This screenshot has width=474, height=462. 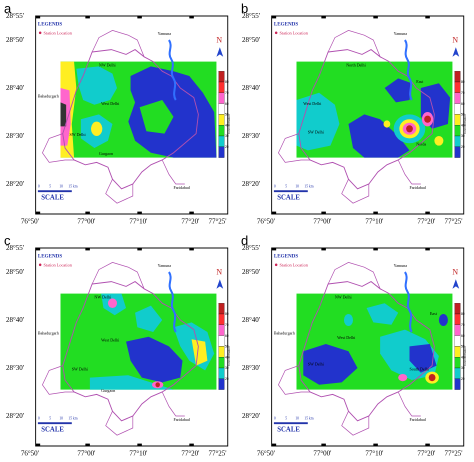 I want to click on svg-text: 15 km, so click(x=308, y=419).